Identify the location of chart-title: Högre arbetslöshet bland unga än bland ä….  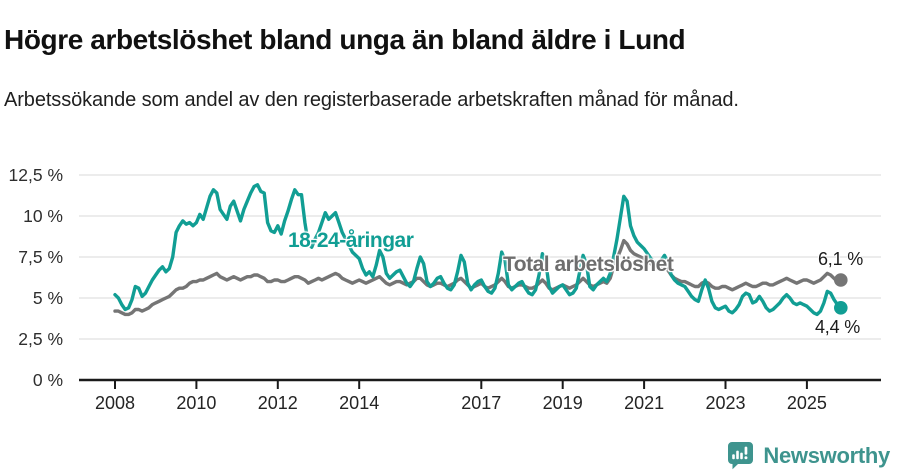
(345, 39).